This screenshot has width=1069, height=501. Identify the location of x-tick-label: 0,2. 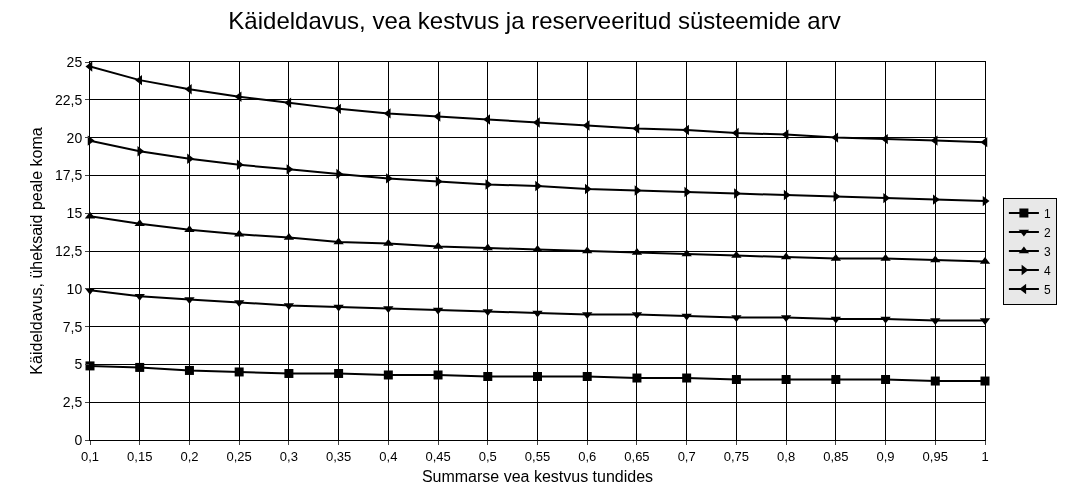
(189, 456).